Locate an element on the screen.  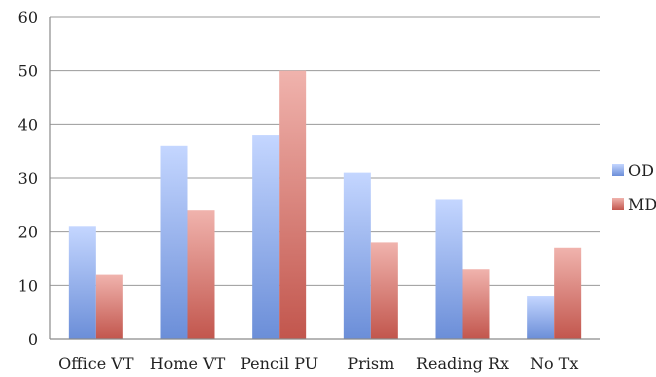
legend-swatch-md is located at coordinates (618, 204).